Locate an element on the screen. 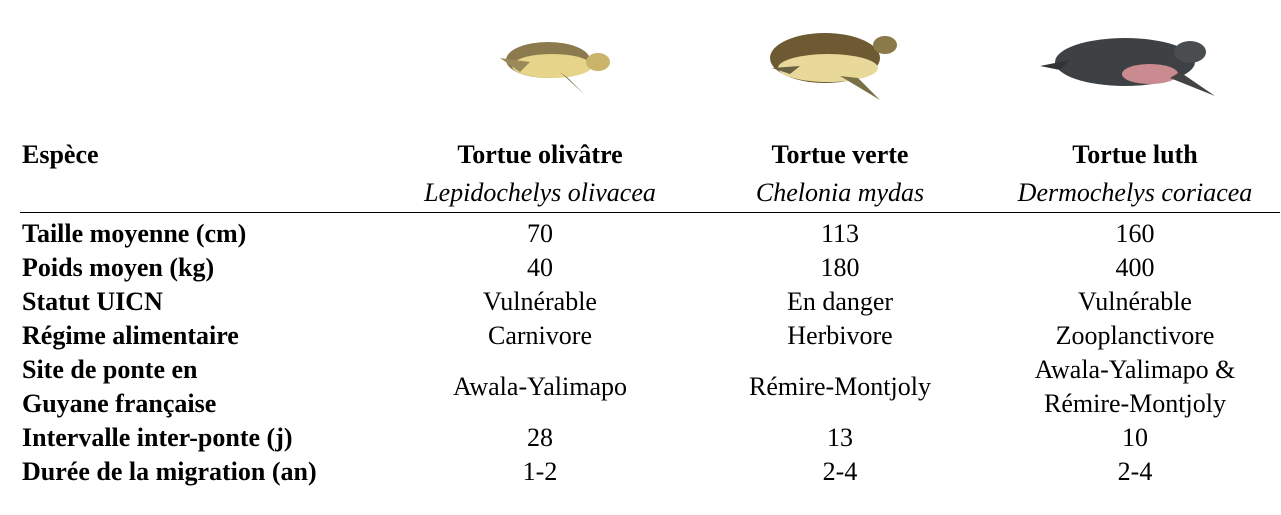 The height and width of the screenshot is (515, 1281). green-turtle-illustration is located at coordinates (833, 66).